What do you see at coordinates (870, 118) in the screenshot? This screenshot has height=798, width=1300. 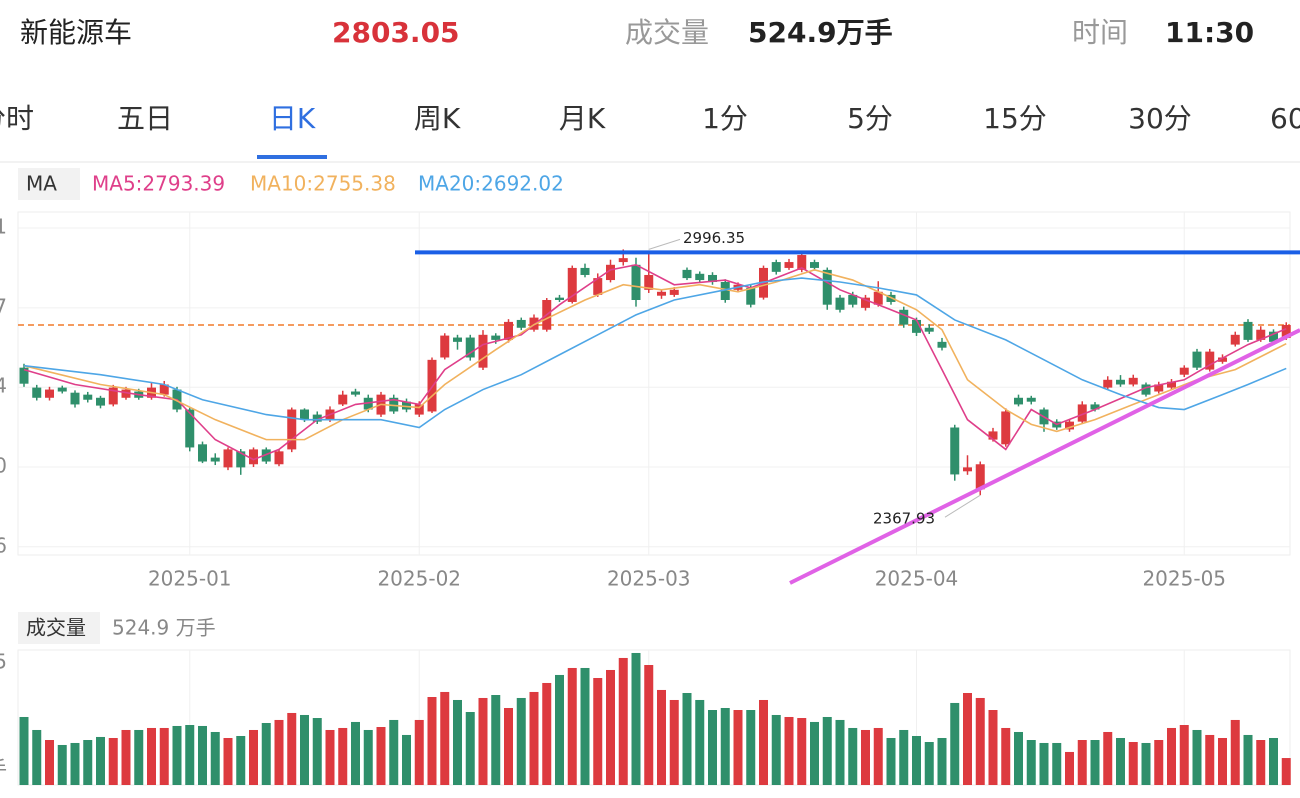 I see `tab: 5分` at bounding box center [870, 118].